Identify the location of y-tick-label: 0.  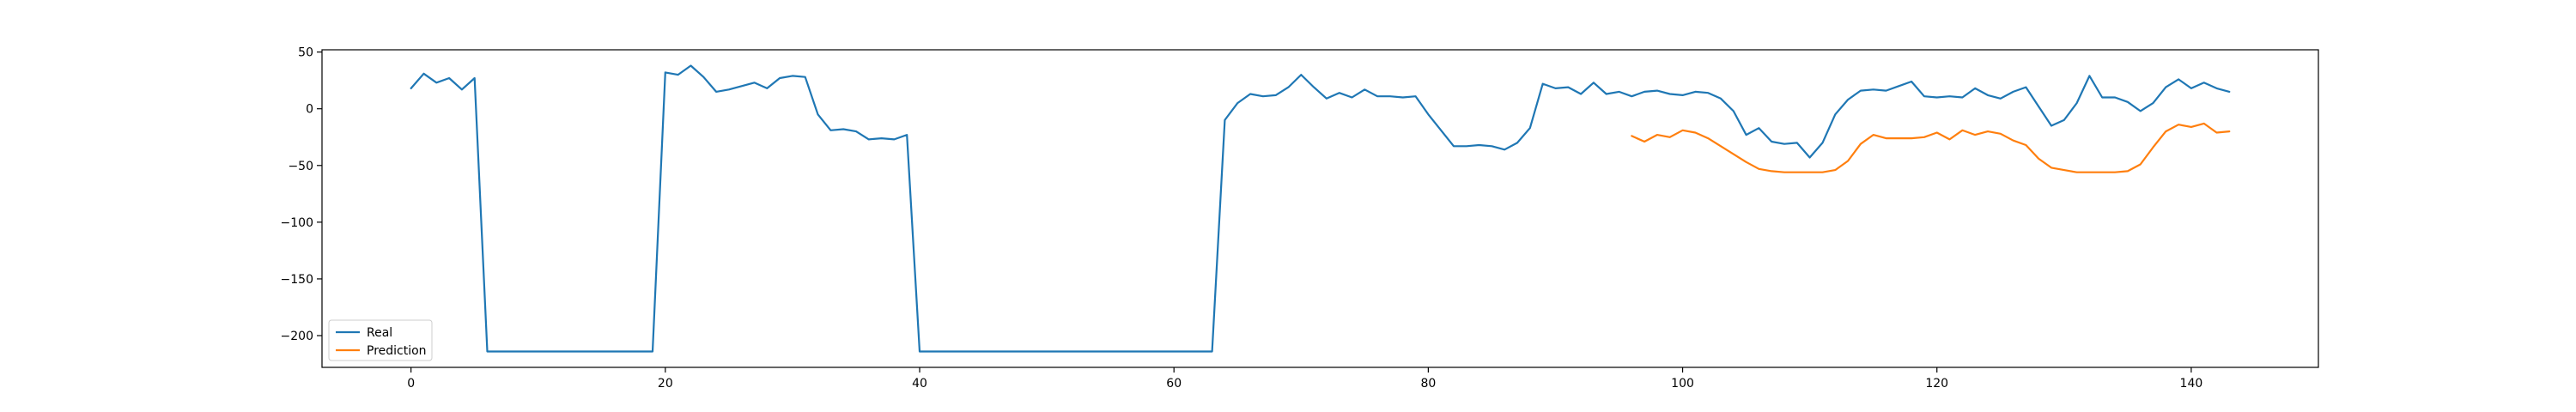
(310, 110).